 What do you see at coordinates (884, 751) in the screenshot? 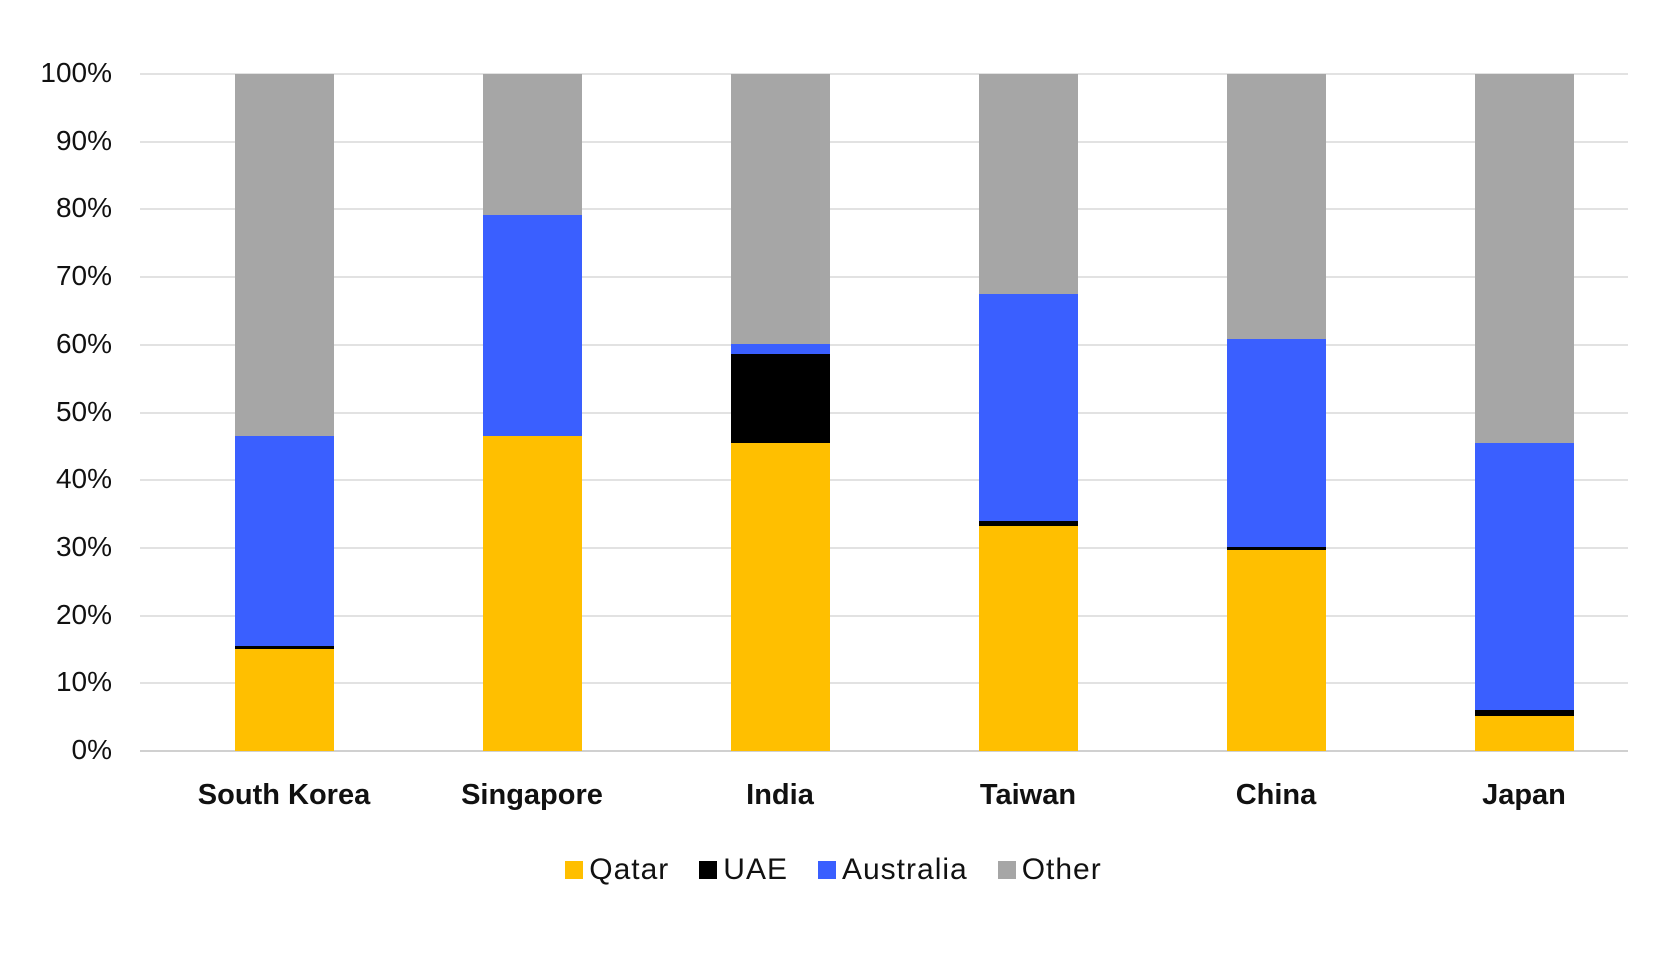
I see `x-axis-line` at bounding box center [884, 751].